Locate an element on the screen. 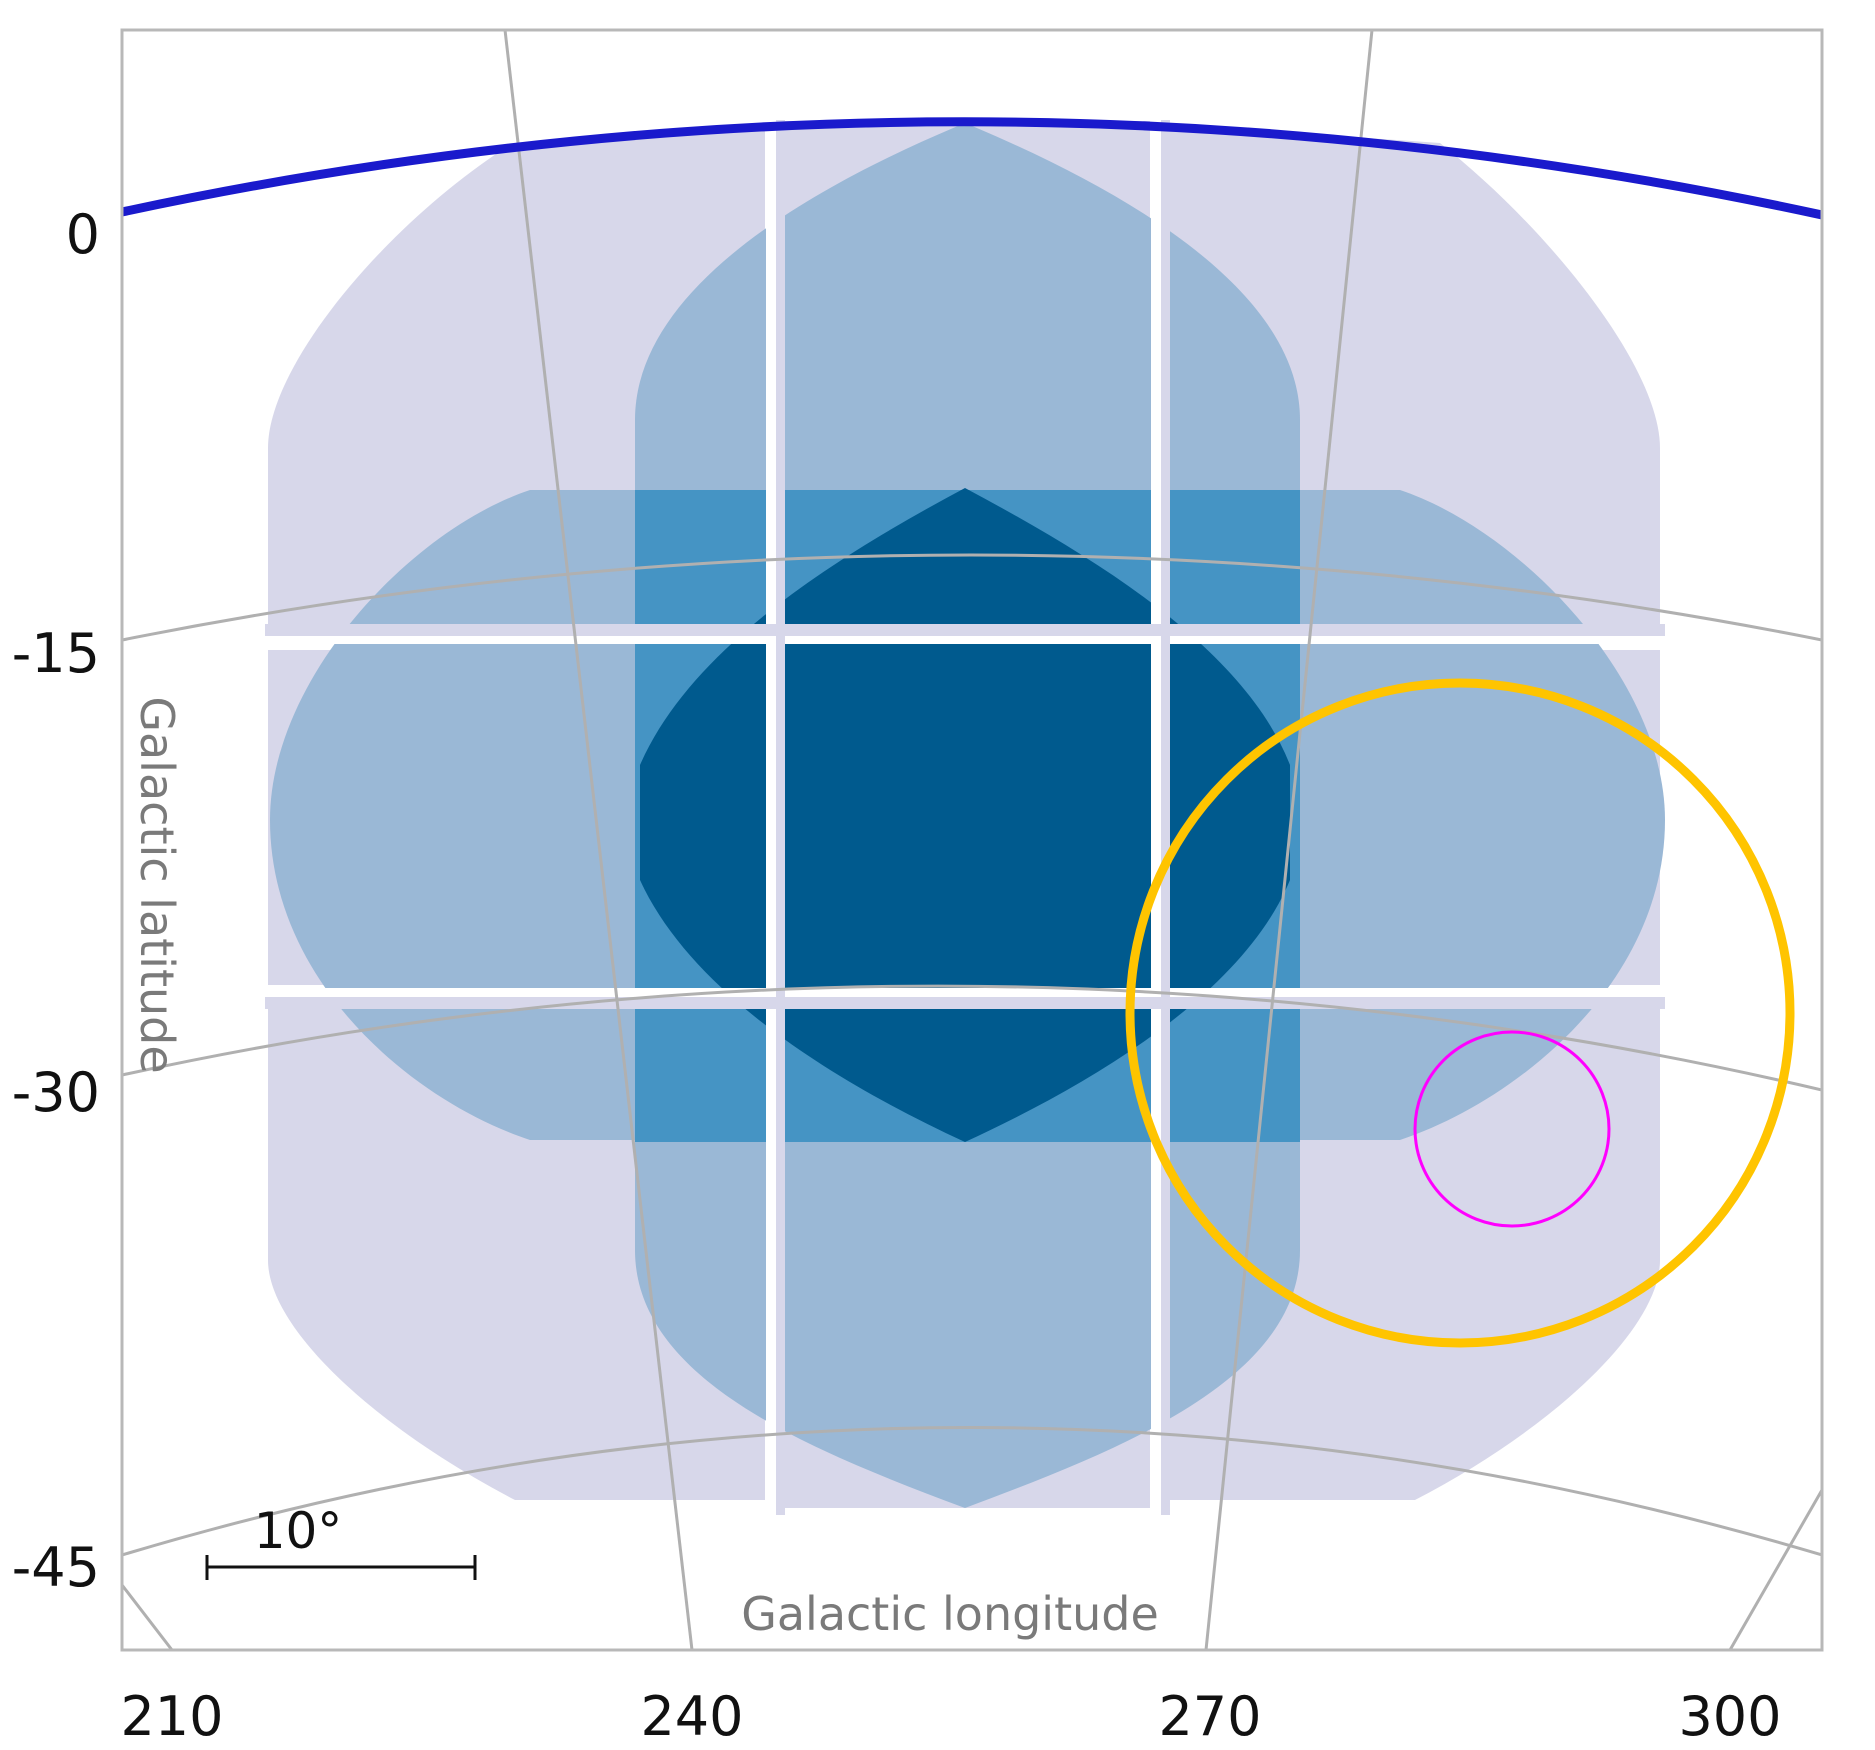  y-tick-label: -30 is located at coordinates (56, 1092).